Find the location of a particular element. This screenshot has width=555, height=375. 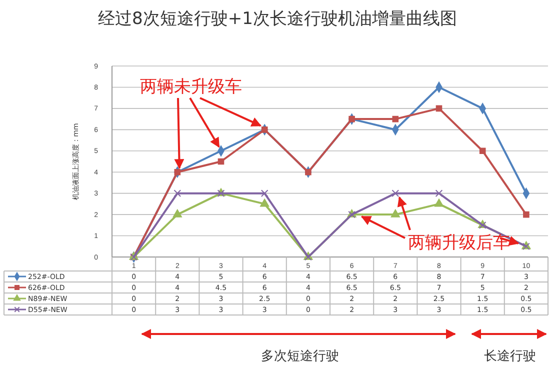

text: 长途行驶 is located at coordinates (510, 356).